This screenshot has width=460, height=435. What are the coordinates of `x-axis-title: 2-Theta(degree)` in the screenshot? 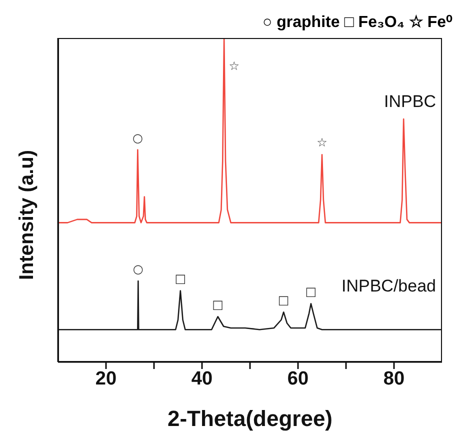 It's located at (250, 418).